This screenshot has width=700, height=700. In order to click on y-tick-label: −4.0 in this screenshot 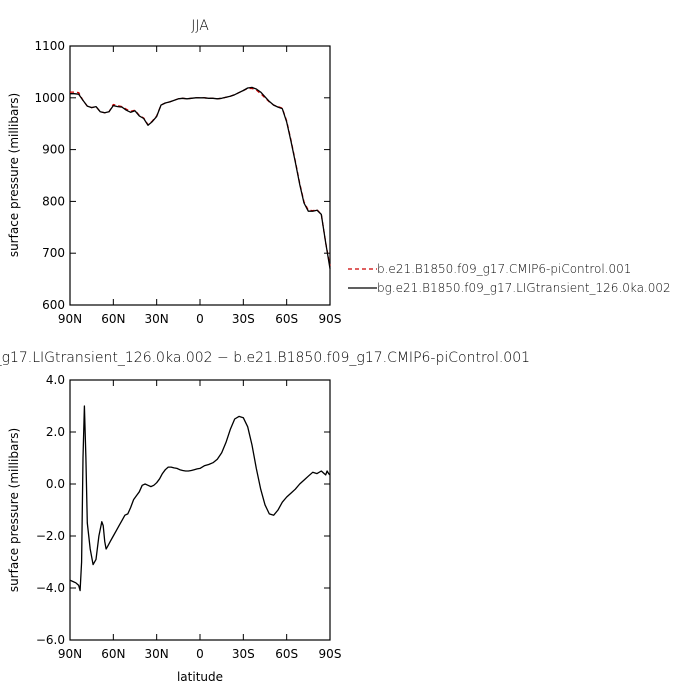, I will do `click(50, 588)`.